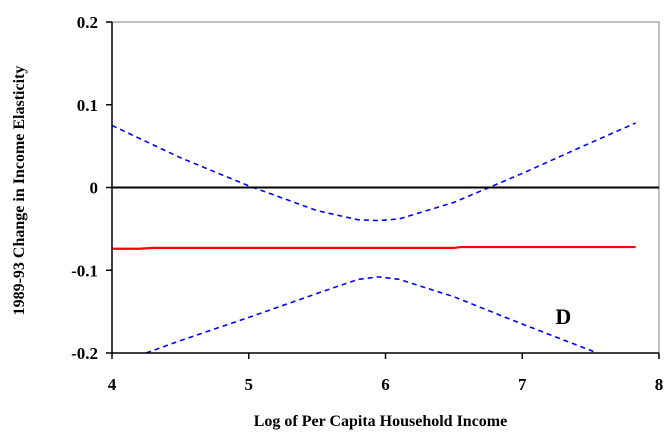 This screenshot has width=670, height=435. What do you see at coordinates (522, 384) in the screenshot?
I see `x-tick-label-3: 7` at bounding box center [522, 384].